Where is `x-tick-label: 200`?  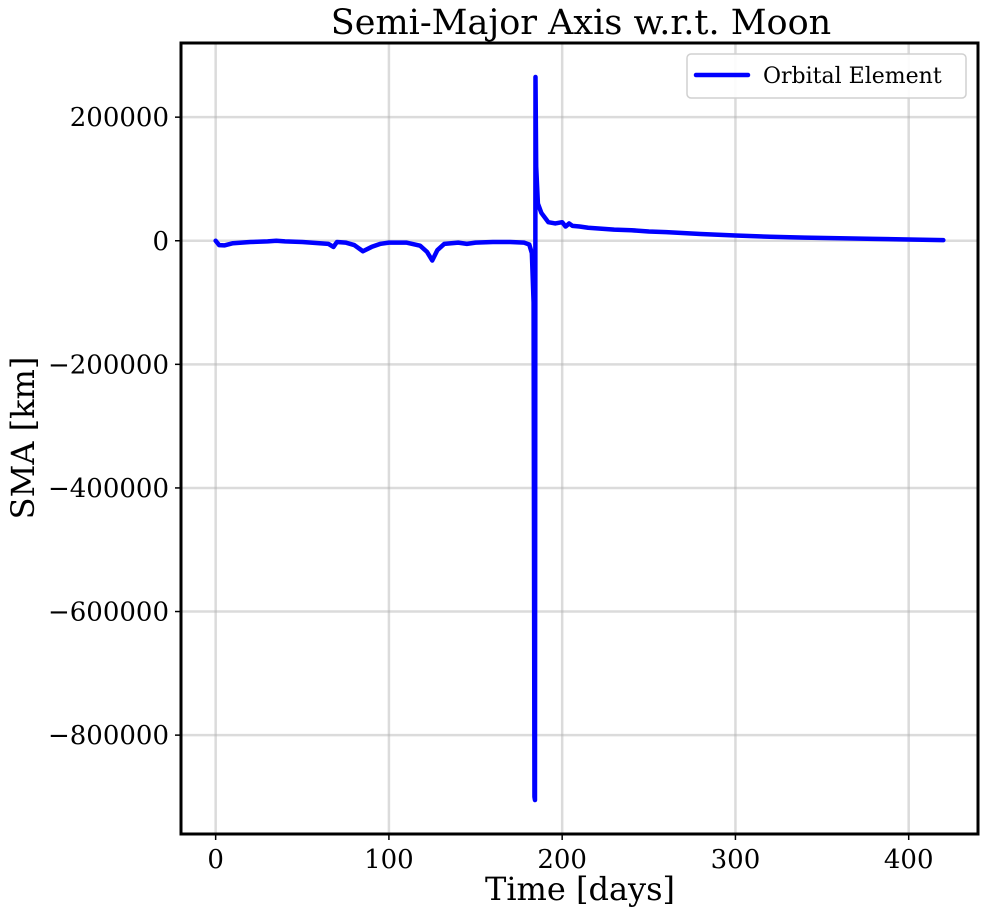 x-tick-label: 200 is located at coordinates (562, 860).